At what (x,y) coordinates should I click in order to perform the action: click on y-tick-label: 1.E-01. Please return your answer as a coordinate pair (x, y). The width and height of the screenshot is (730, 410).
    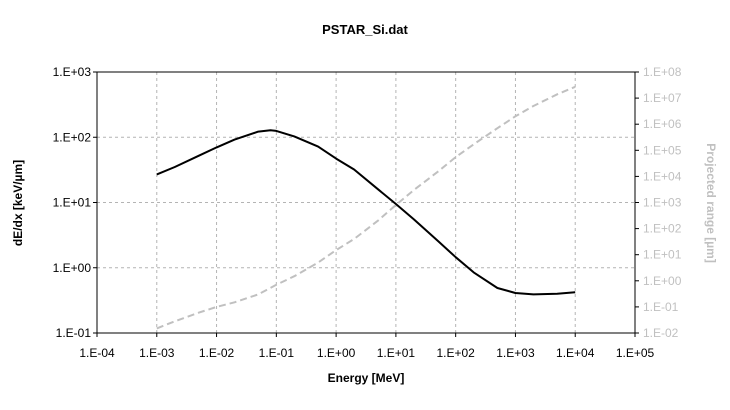
    Looking at the image, I should click on (74, 333).